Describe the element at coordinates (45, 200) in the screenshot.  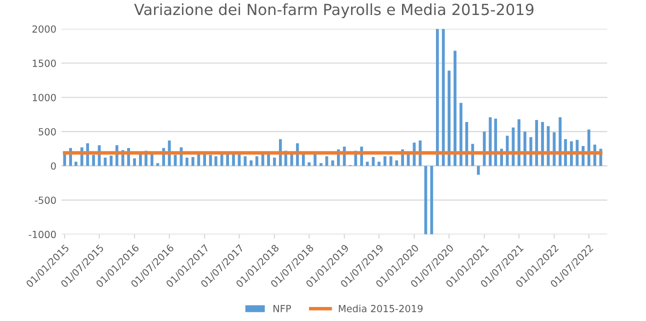
I see `y-tick-label: -500` at that location.